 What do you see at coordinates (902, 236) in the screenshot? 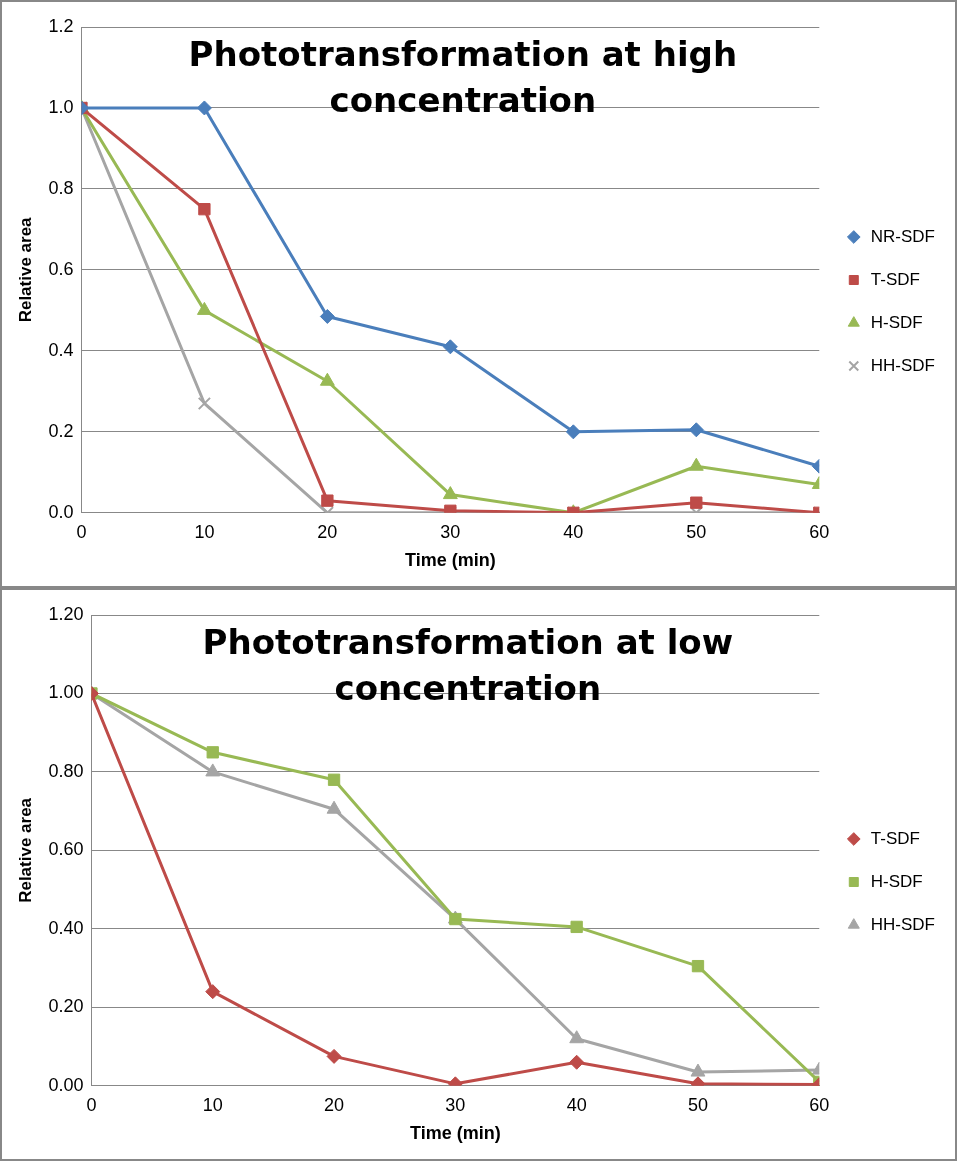
I see `legend-label: NR-SDF` at bounding box center [902, 236].